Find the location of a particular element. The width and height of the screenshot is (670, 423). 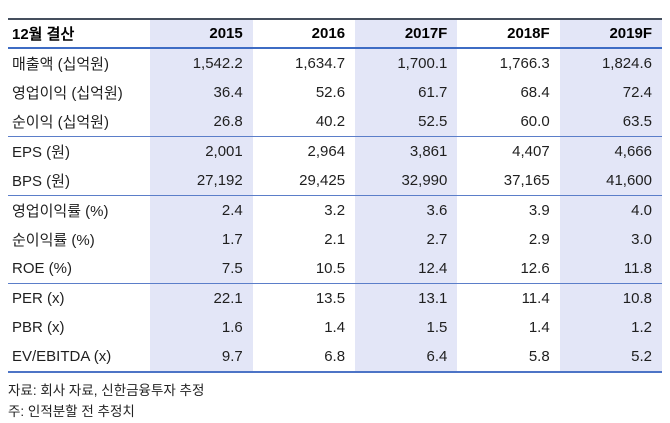

cell-value: 11.8 is located at coordinates (610, 269).